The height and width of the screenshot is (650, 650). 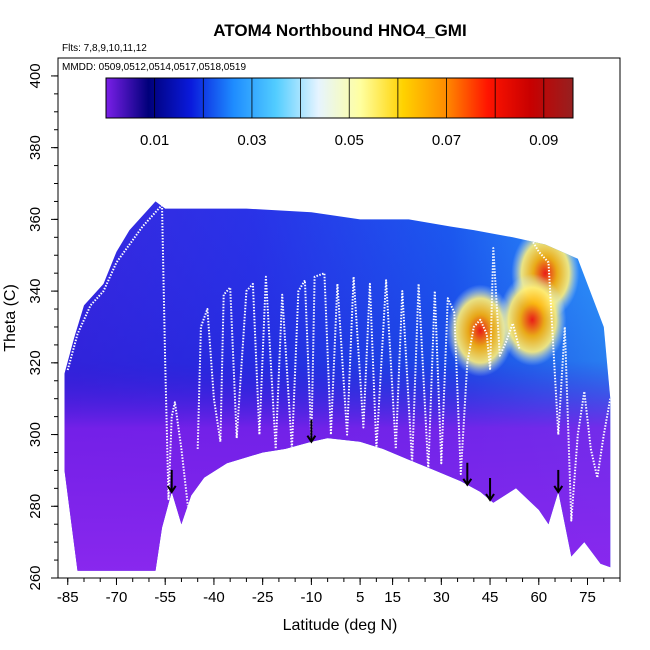 What do you see at coordinates (154, 67) in the screenshot?
I see `dates-label: MMDD: 0509,0512,0514,0517,0518,0519` at bounding box center [154, 67].